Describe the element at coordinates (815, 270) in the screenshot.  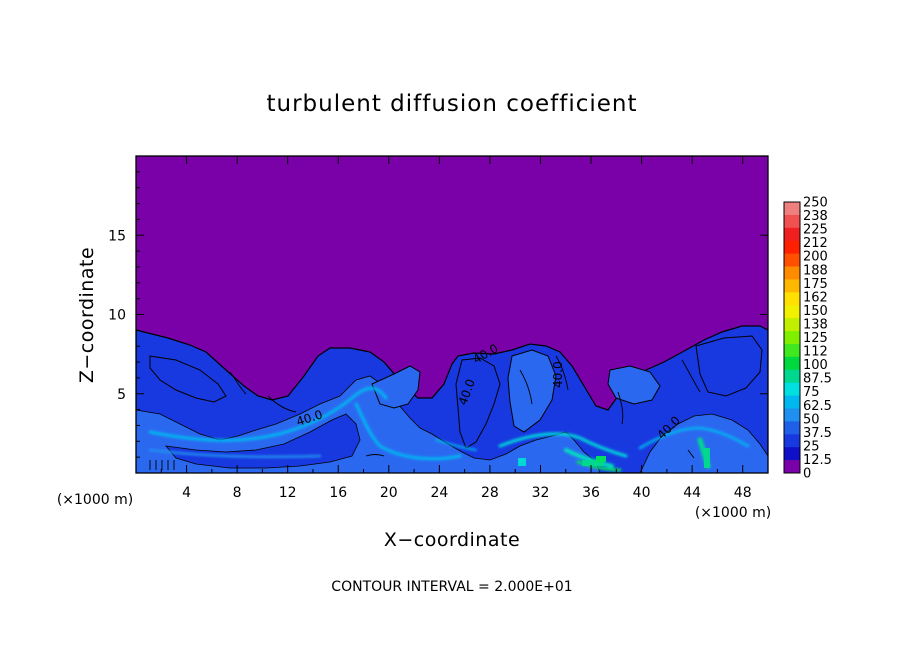
I see `colorbar-label: 188` at that location.